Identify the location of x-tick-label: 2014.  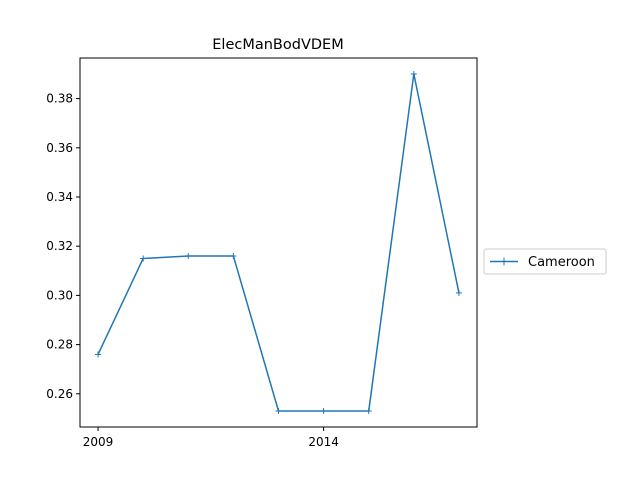
(323, 442).